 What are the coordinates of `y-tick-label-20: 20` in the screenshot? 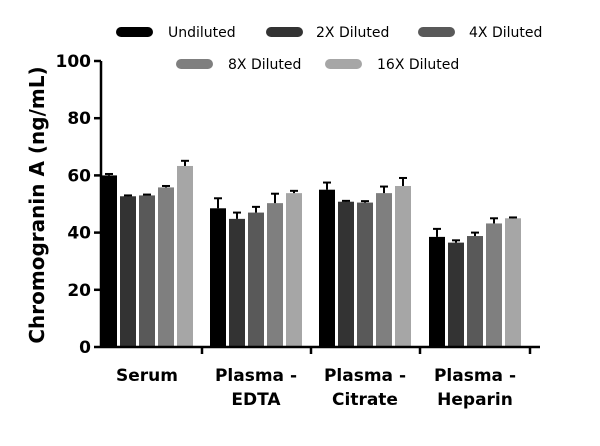 It's located at (79, 291).